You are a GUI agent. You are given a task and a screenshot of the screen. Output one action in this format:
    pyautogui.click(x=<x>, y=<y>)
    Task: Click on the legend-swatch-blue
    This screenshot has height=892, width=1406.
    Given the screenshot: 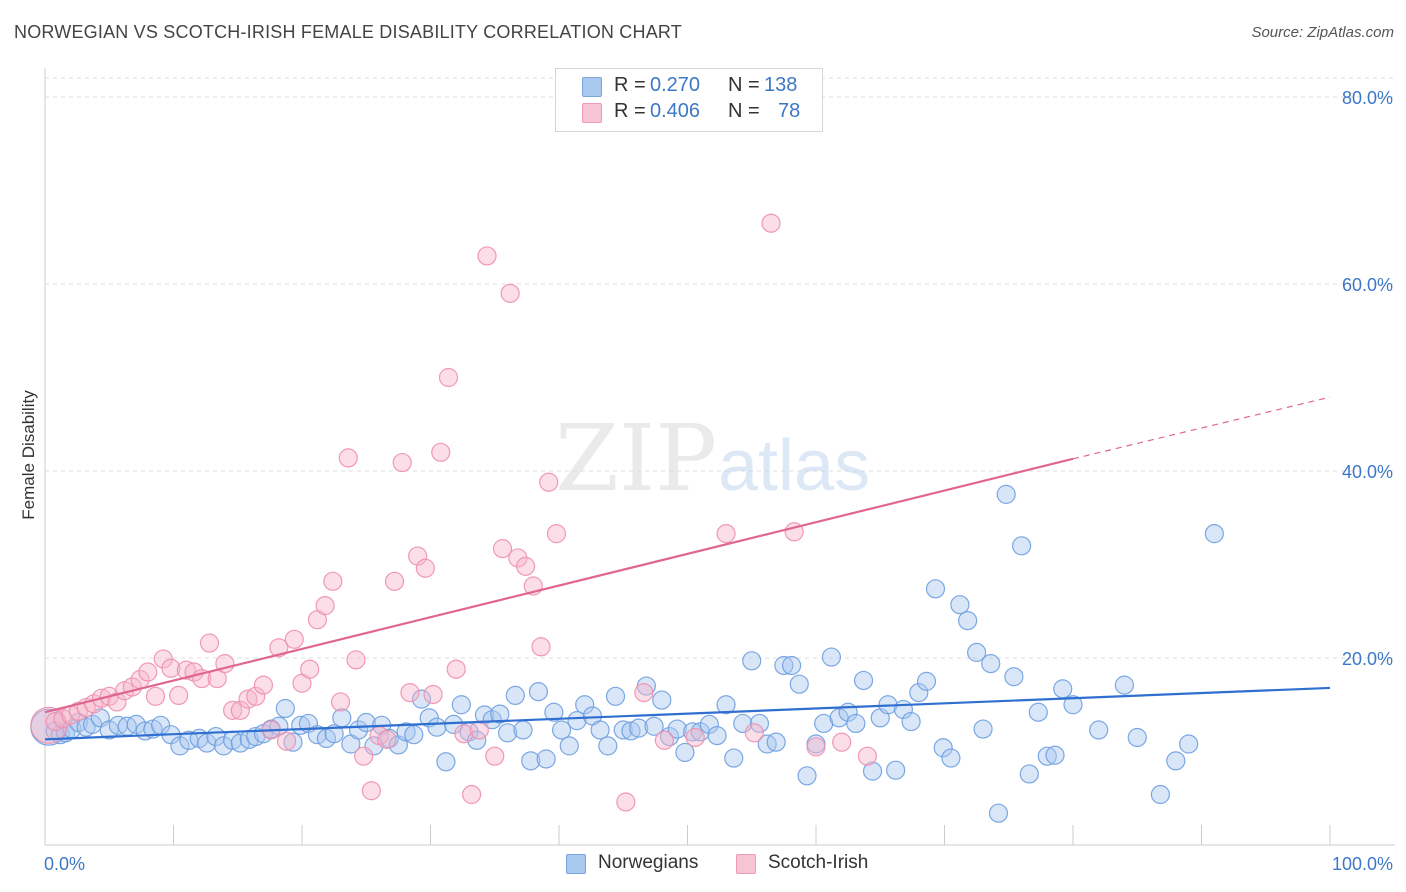 What is the action you would take?
    pyautogui.click(x=592, y=87)
    